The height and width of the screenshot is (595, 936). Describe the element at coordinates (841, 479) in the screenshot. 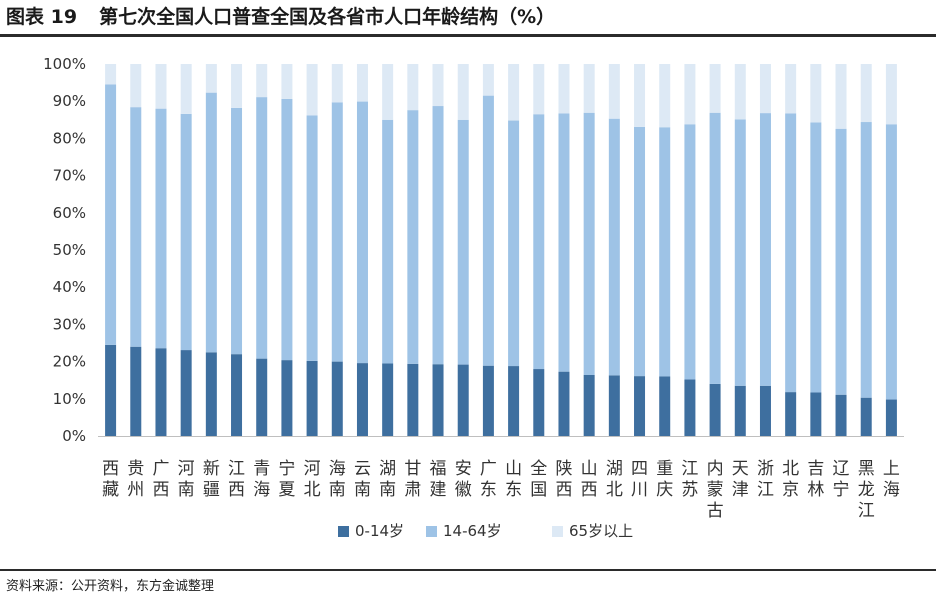

I see `x-category-label: 辽宁` at that location.